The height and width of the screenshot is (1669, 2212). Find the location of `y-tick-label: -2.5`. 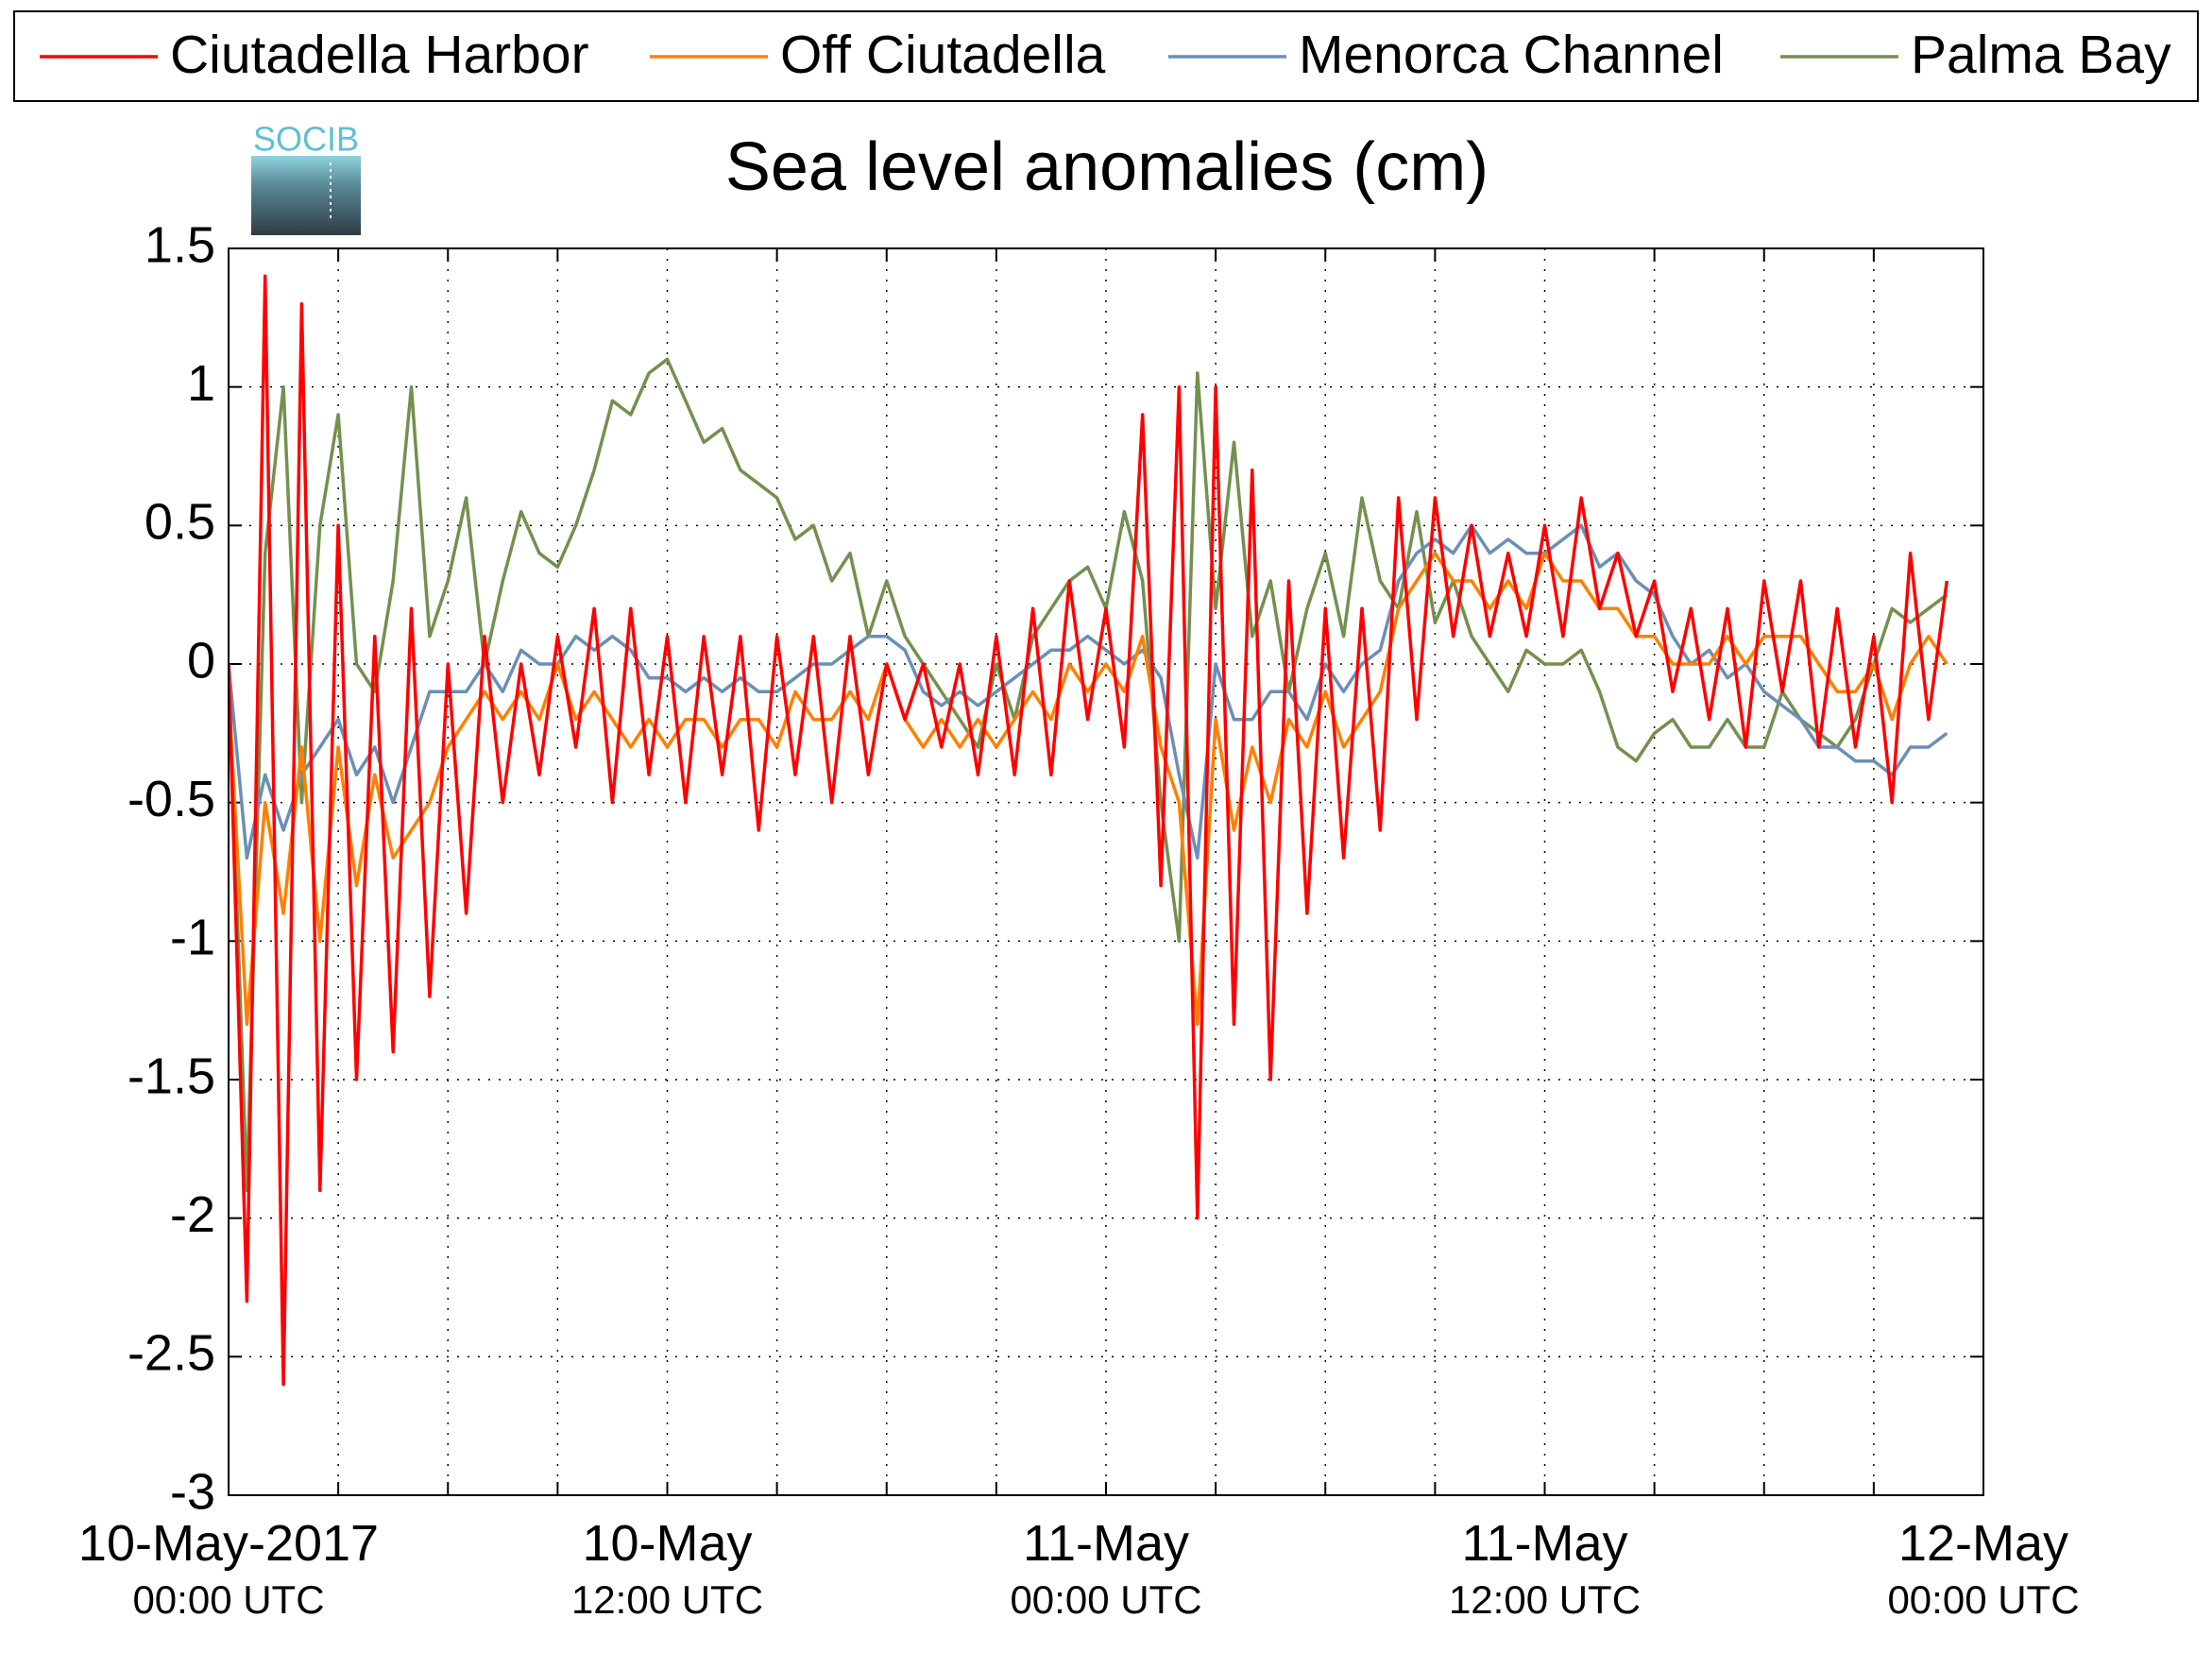

y-tick-label: -2.5 is located at coordinates (171, 1354).